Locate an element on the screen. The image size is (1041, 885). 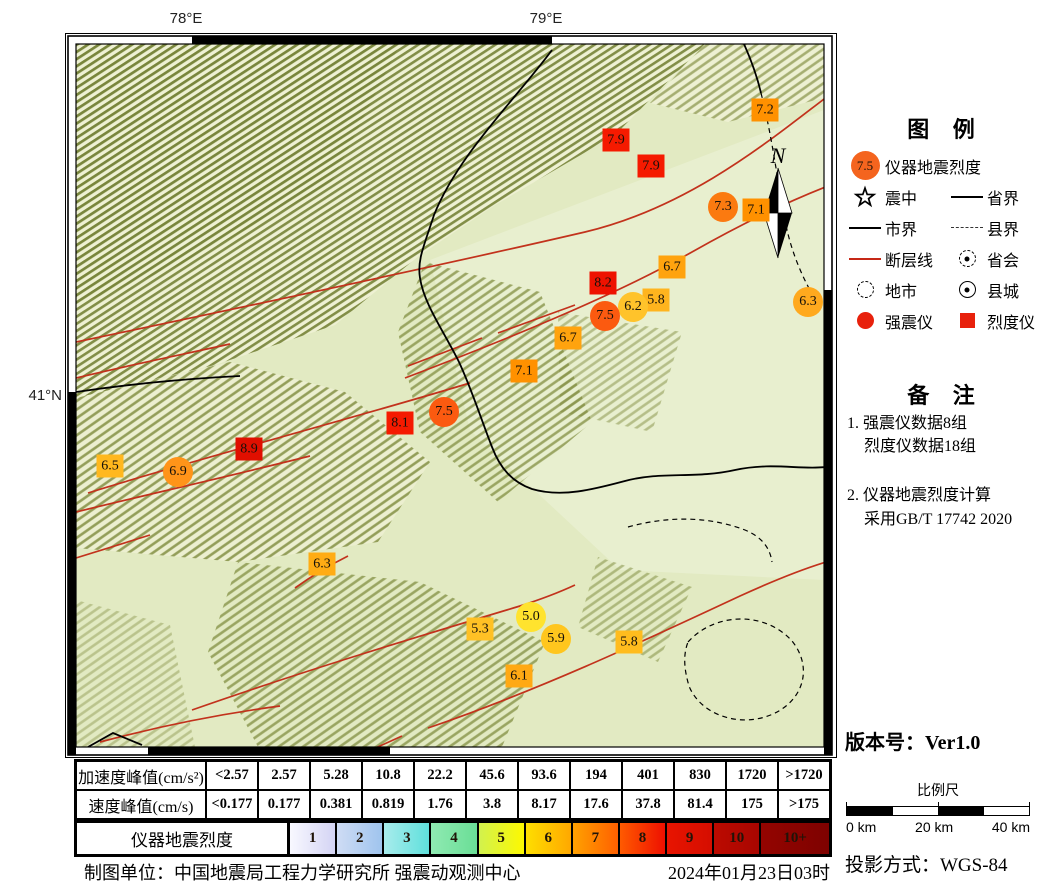
circle-dashed-icon is located at coordinates (865, 289).